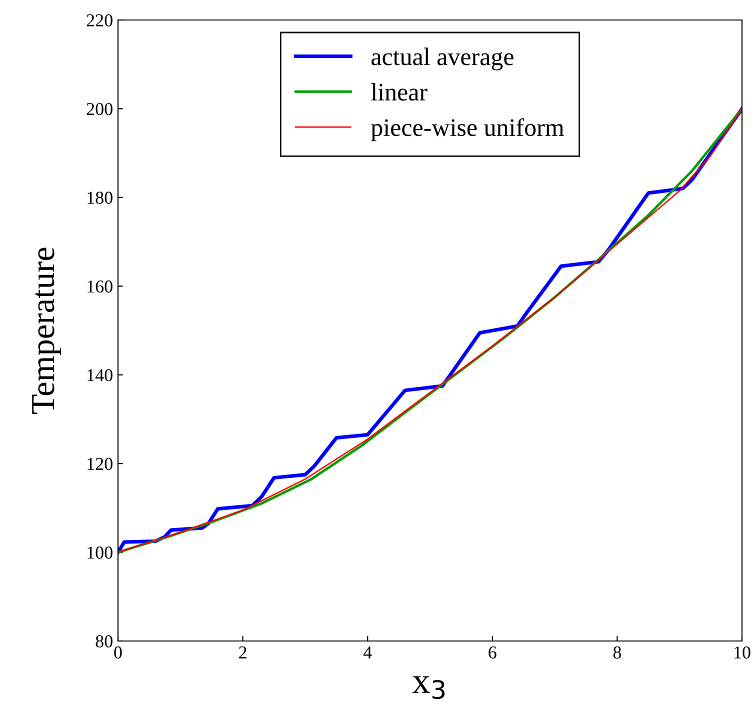 This screenshot has height=719, width=756. I want to click on y-tick-label: 160, so click(100, 286).